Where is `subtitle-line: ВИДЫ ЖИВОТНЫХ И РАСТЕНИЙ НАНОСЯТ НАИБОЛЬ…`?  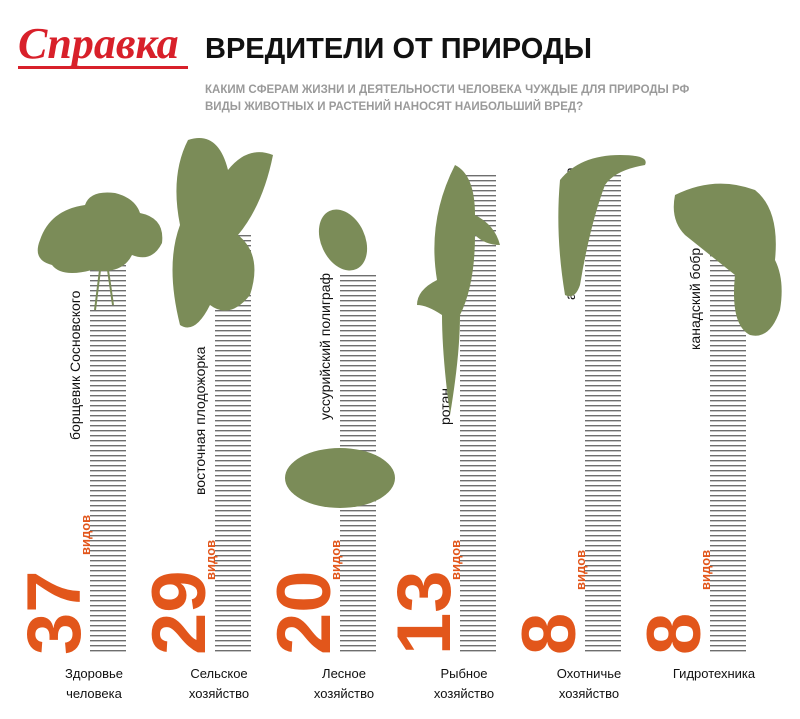 subtitle-line: ВИДЫ ЖИВОТНЫХ И РАСТЕНИЙ НАНОСЯТ НАИБОЛЬ… is located at coordinates (394, 106).